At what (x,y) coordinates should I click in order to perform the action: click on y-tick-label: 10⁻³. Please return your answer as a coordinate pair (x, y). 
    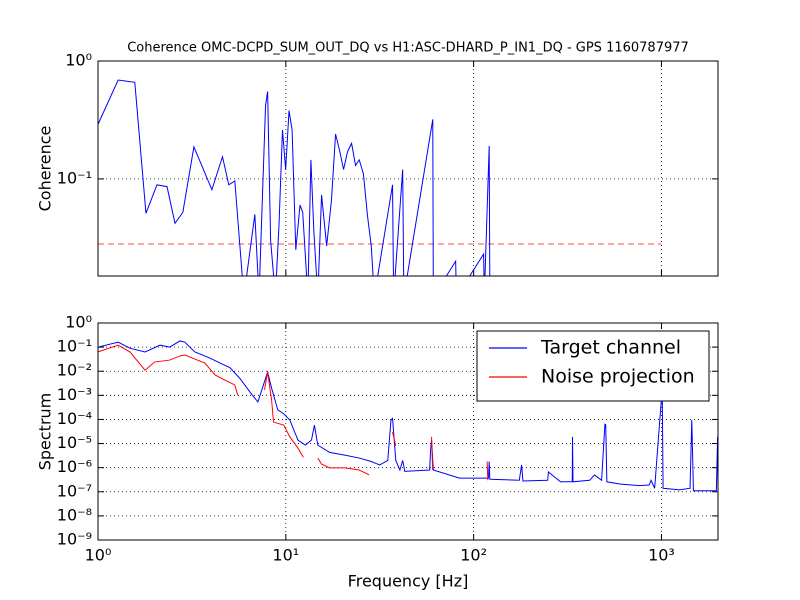
    Looking at the image, I should click on (74, 394).